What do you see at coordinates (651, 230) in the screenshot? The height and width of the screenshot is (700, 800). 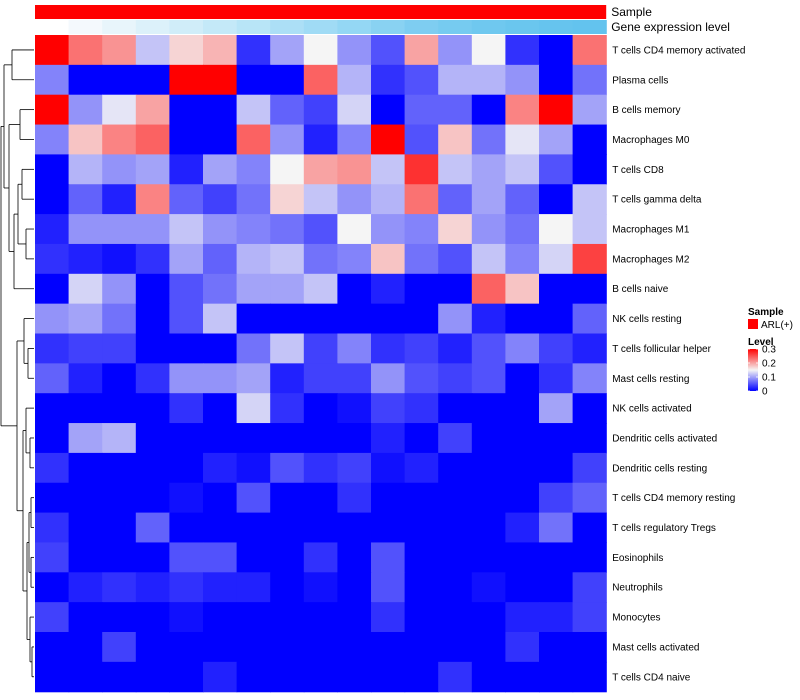 I see `row-label: Macrophages M1` at bounding box center [651, 230].